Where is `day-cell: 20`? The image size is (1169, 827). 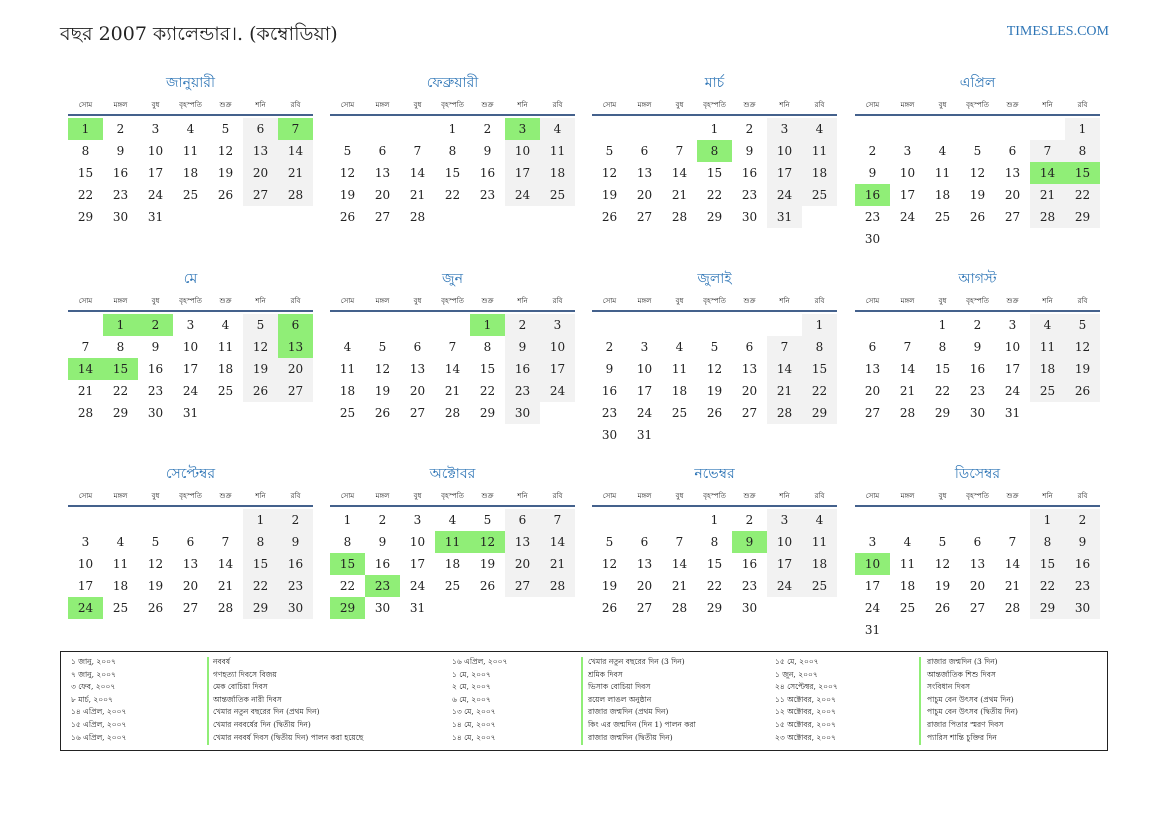 day-cell: 20 is located at coordinates (872, 391).